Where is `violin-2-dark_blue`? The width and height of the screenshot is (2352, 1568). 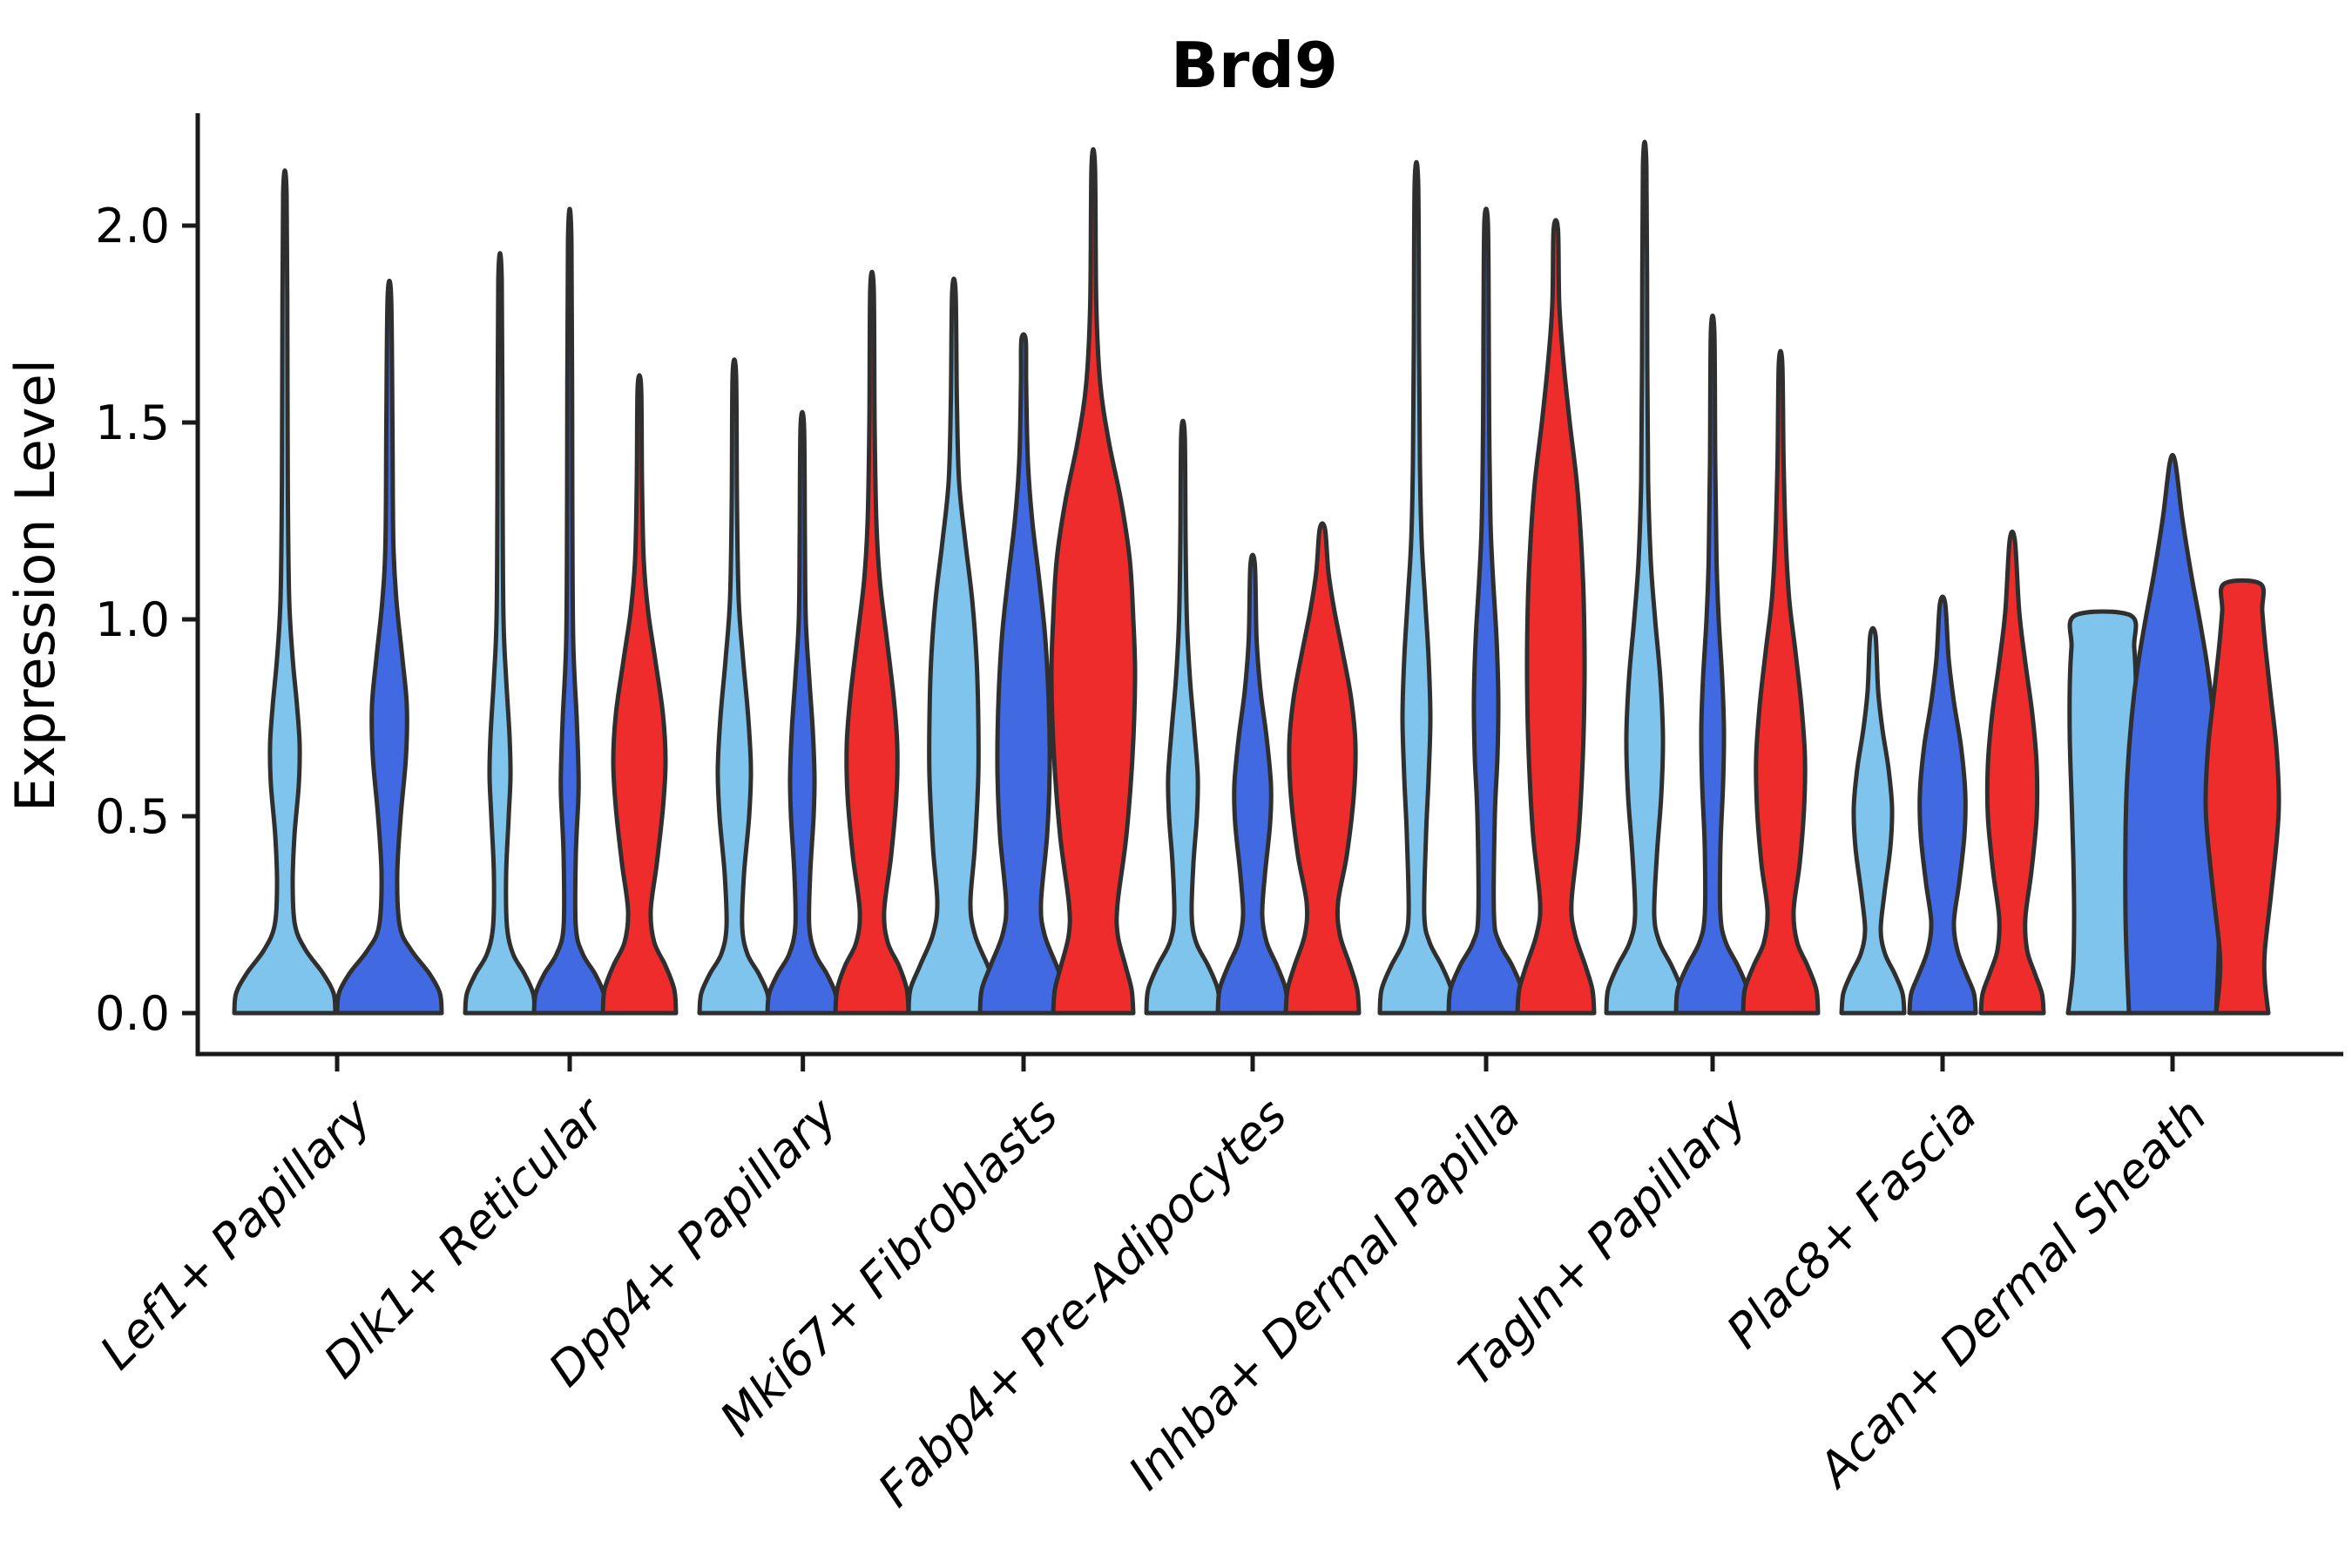 violin-2-dark_blue is located at coordinates (569, 611).